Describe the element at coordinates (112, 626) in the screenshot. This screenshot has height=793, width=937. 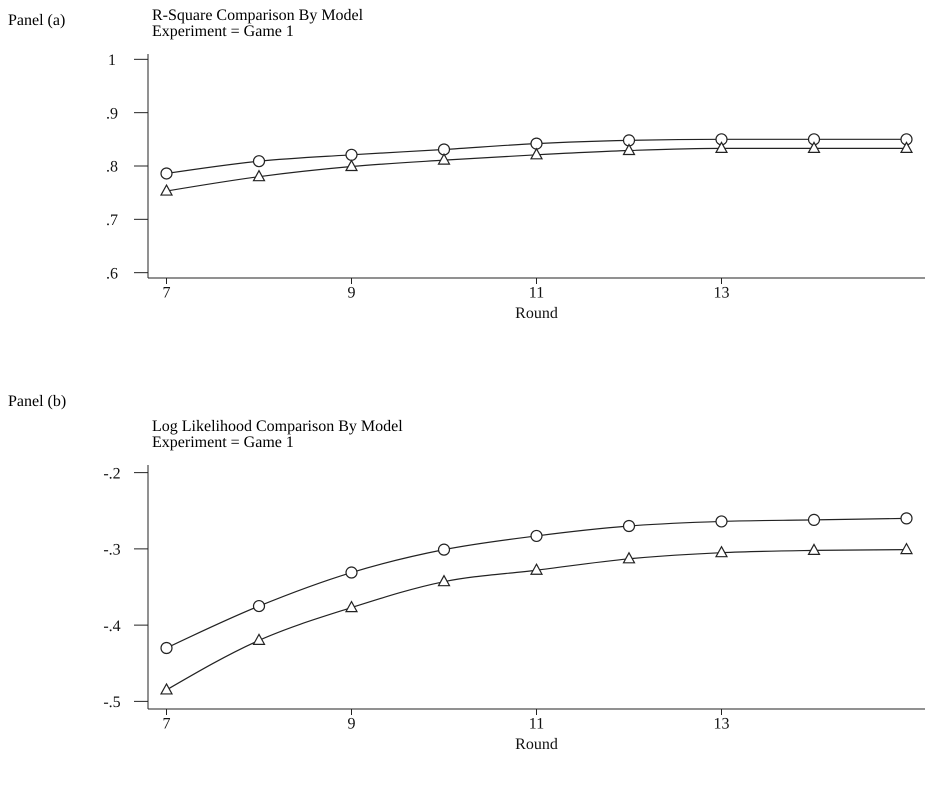
I see `y-tick-label: -.4` at that location.